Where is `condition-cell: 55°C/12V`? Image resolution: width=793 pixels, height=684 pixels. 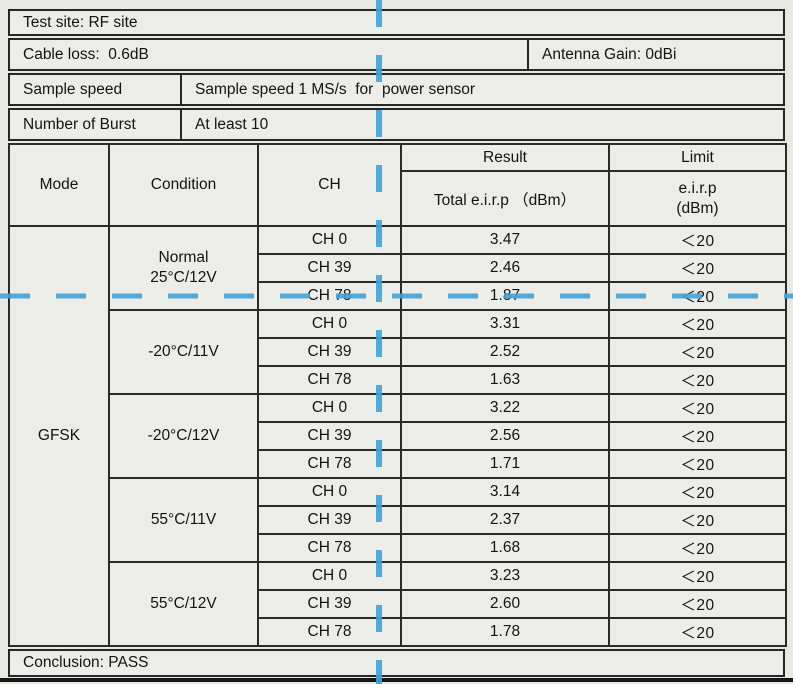
condition-cell: 55°C/12V is located at coordinates (183, 604).